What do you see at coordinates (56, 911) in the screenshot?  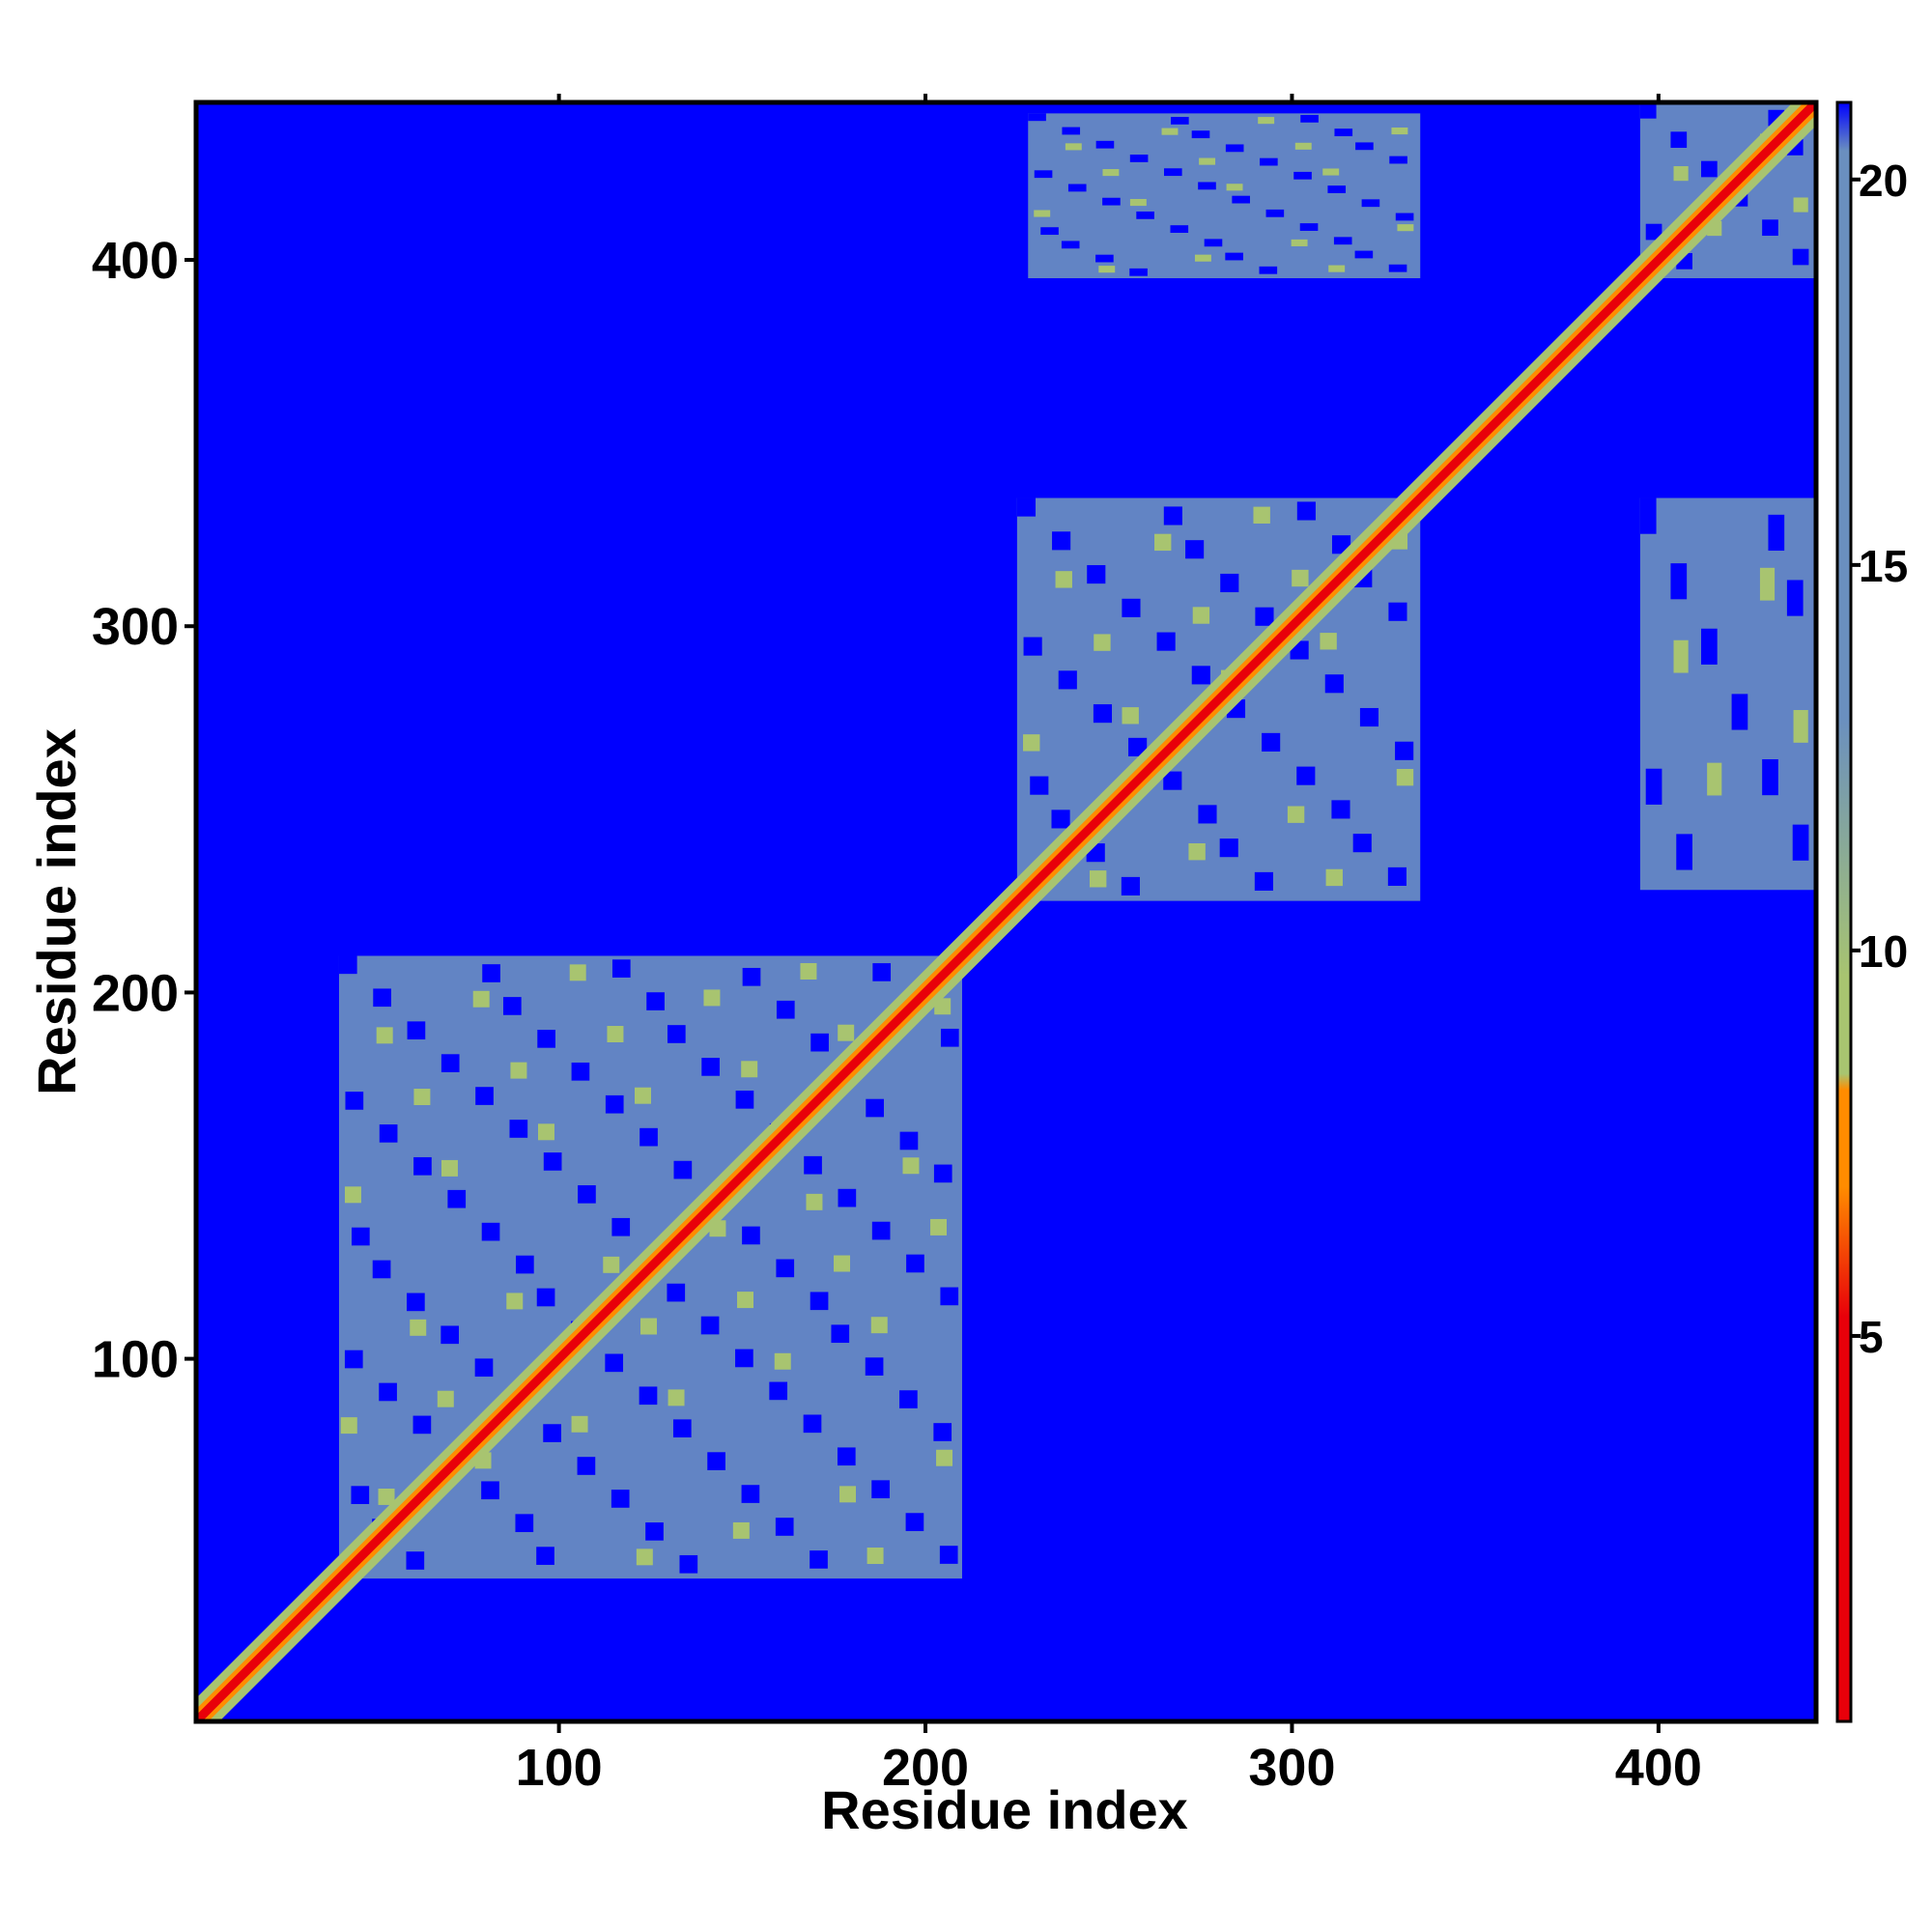 I see `y-axis-title: Residue index` at bounding box center [56, 911].